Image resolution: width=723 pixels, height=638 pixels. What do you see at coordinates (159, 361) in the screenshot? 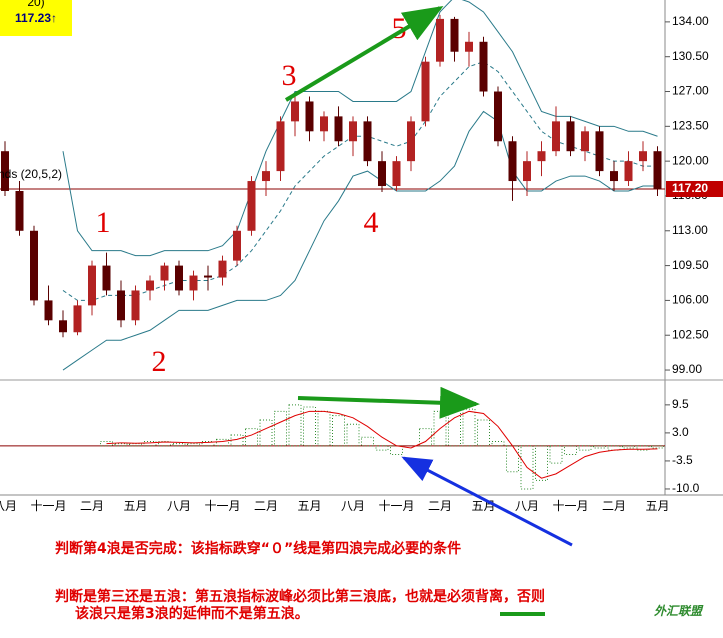
I see `wave-label: 2` at bounding box center [159, 361].